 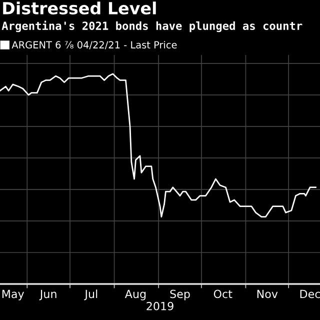 What do you see at coordinates (160, 306) in the screenshot?
I see `x-axis-title: 2019` at bounding box center [160, 306].